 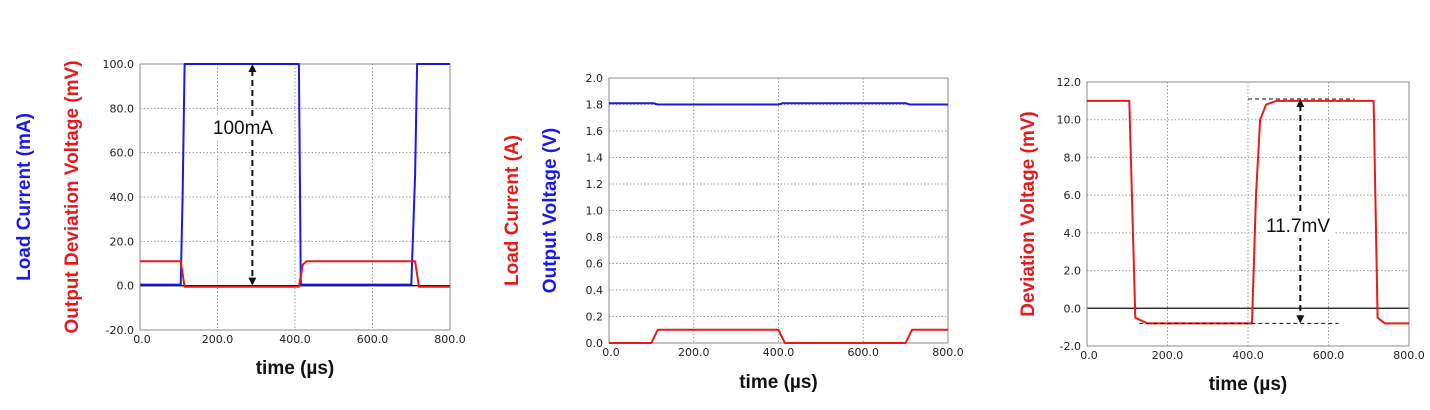 I want to click on y-tick-label: 4.0, so click(x=1073, y=233).